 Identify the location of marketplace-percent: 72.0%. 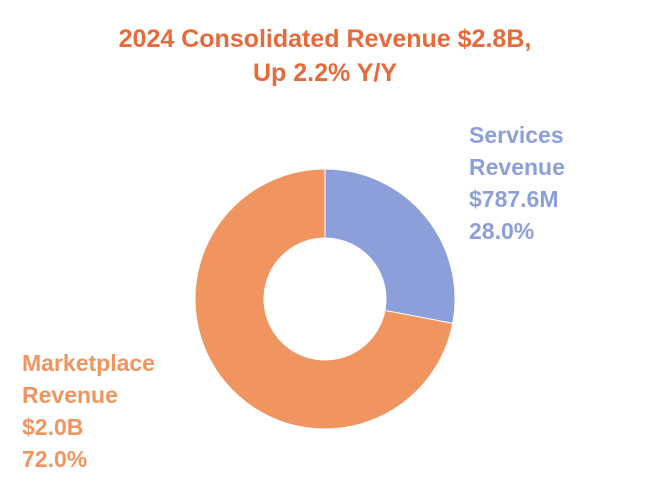
(55, 459).